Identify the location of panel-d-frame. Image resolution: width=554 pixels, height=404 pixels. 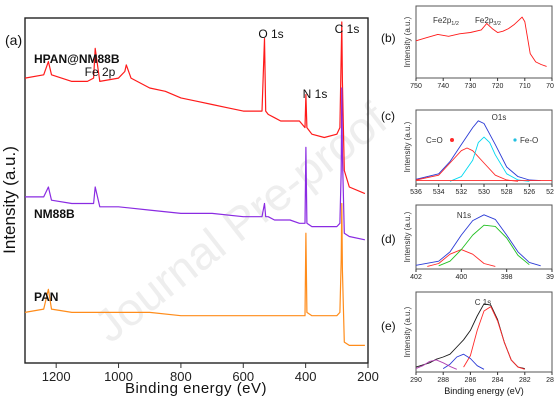
(484, 237).